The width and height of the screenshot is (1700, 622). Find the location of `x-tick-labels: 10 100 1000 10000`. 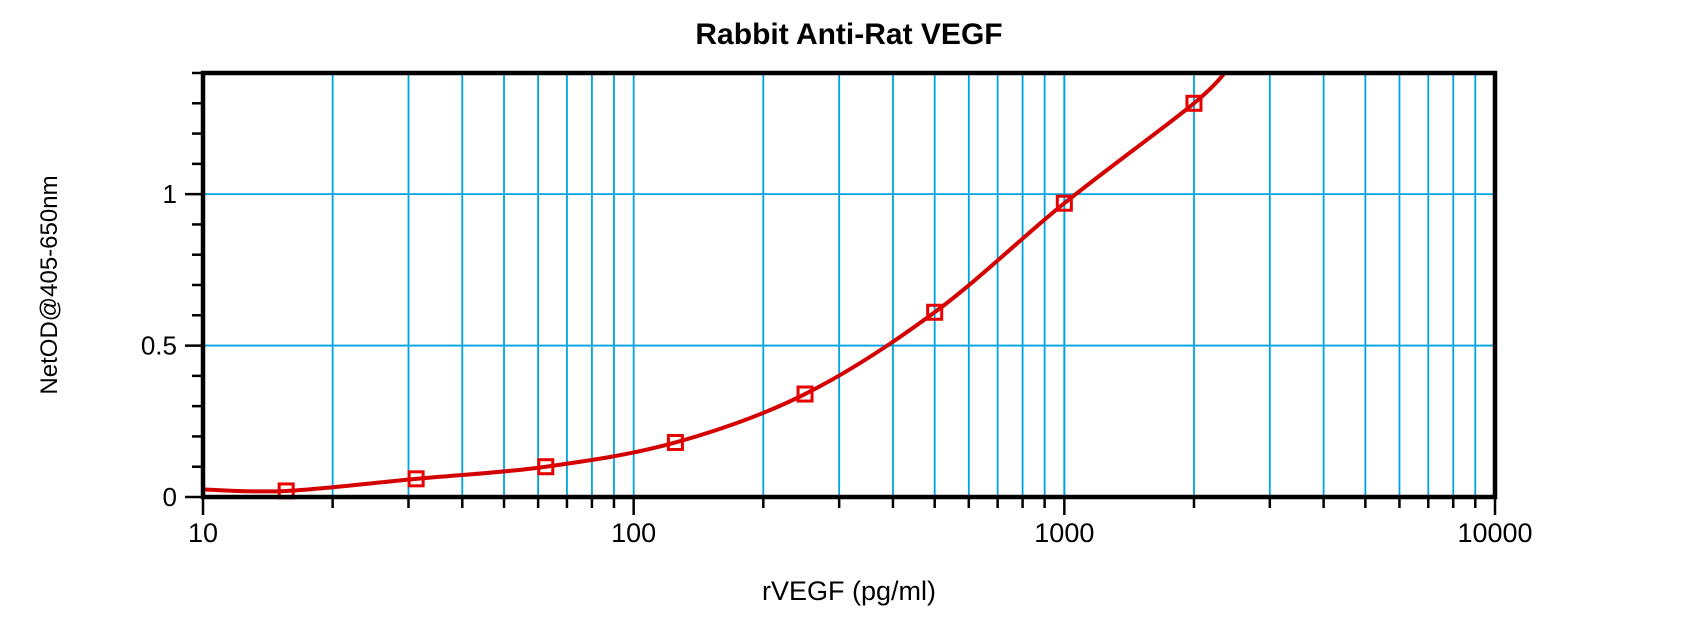

x-tick-labels: 10 100 1000 10000 is located at coordinates (860, 533).